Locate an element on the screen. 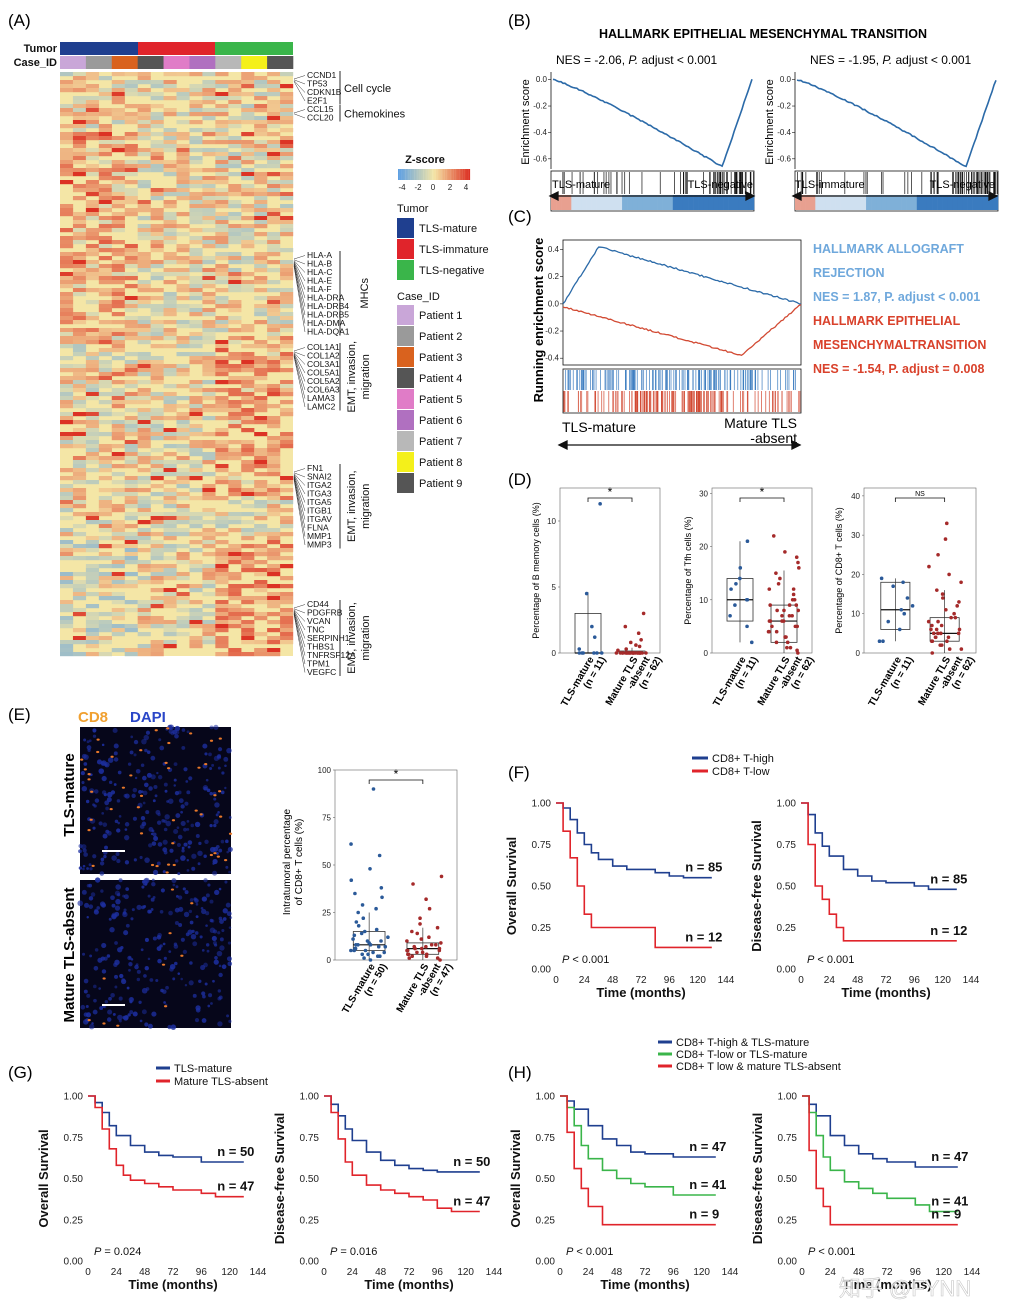  legend-label: TLS-mature is located at coordinates (448, 229).